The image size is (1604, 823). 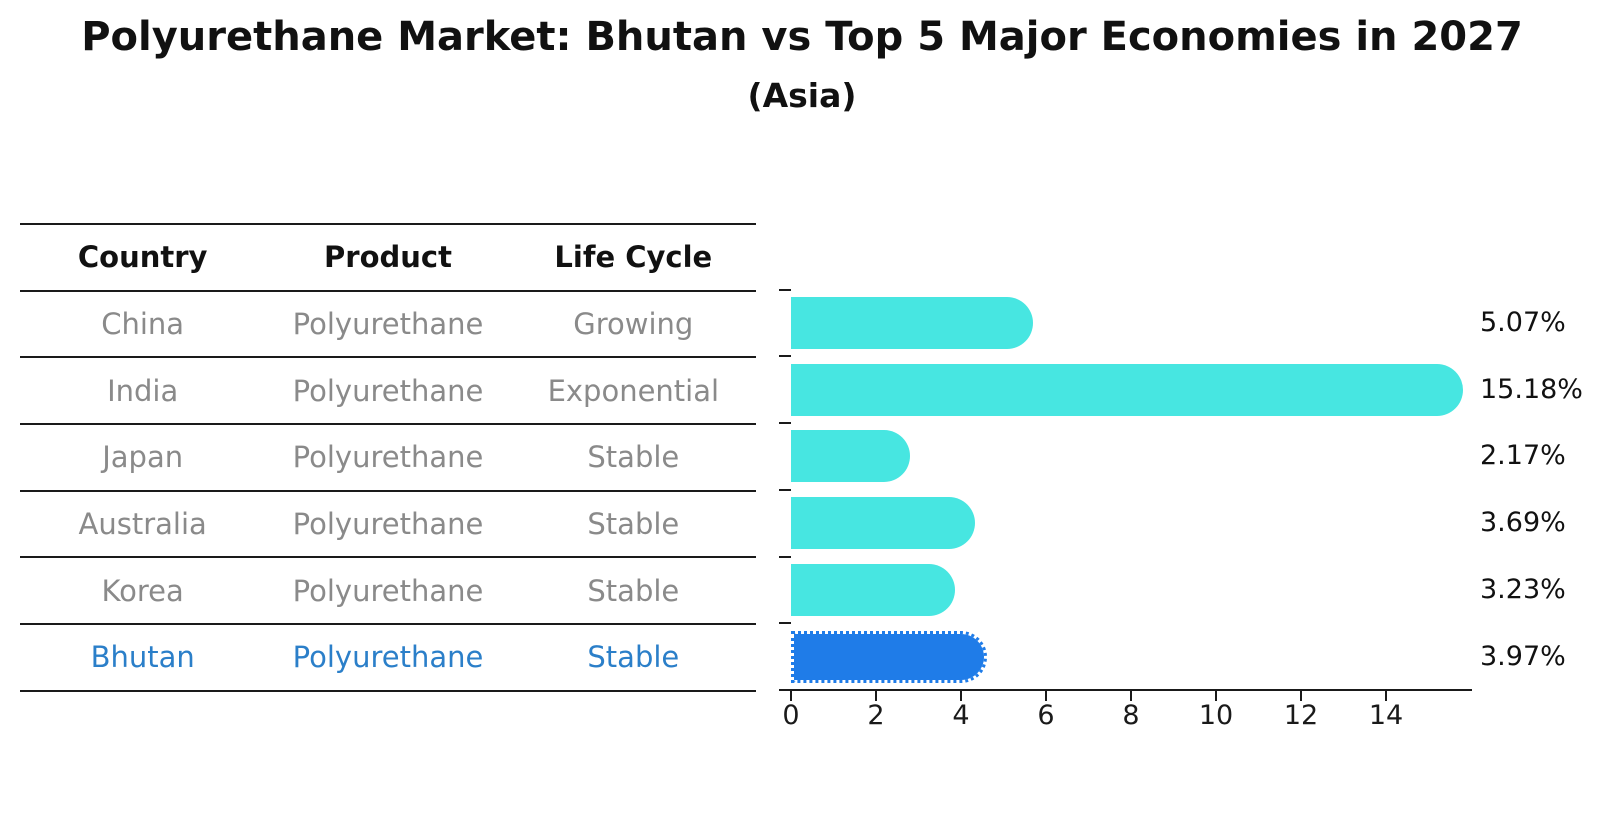 I want to click on bar-korea, so click(x=873, y=589).